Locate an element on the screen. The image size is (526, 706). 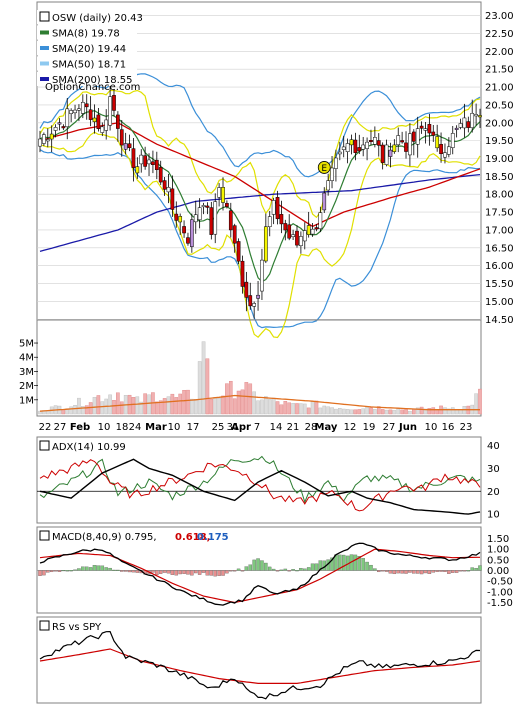
macd-tick-label: 1.00 is located at coordinates (498, 550).